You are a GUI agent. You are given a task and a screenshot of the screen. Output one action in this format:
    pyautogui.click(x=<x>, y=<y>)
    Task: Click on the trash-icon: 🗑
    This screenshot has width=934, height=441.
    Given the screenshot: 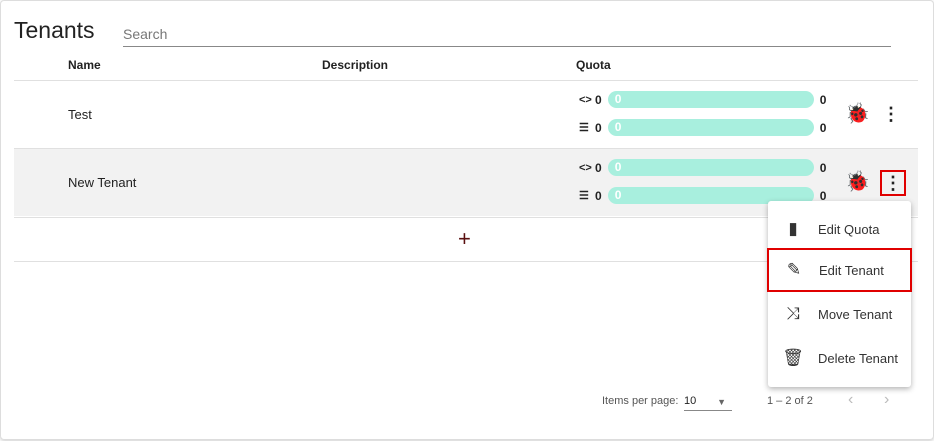 What is the action you would take?
    pyautogui.click(x=793, y=357)
    